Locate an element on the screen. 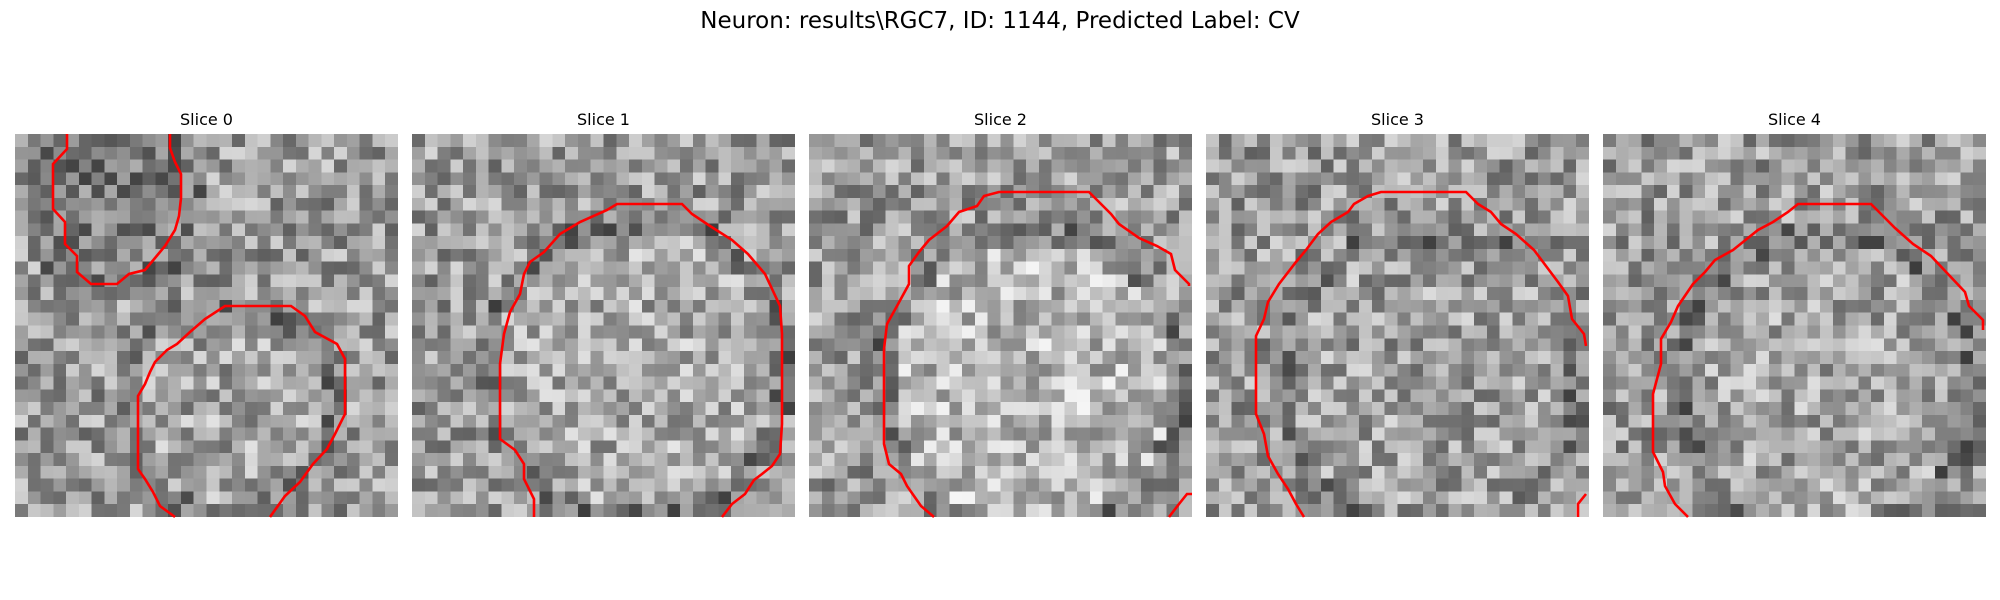  slice-title-1: Slice 1 is located at coordinates (603, 120).